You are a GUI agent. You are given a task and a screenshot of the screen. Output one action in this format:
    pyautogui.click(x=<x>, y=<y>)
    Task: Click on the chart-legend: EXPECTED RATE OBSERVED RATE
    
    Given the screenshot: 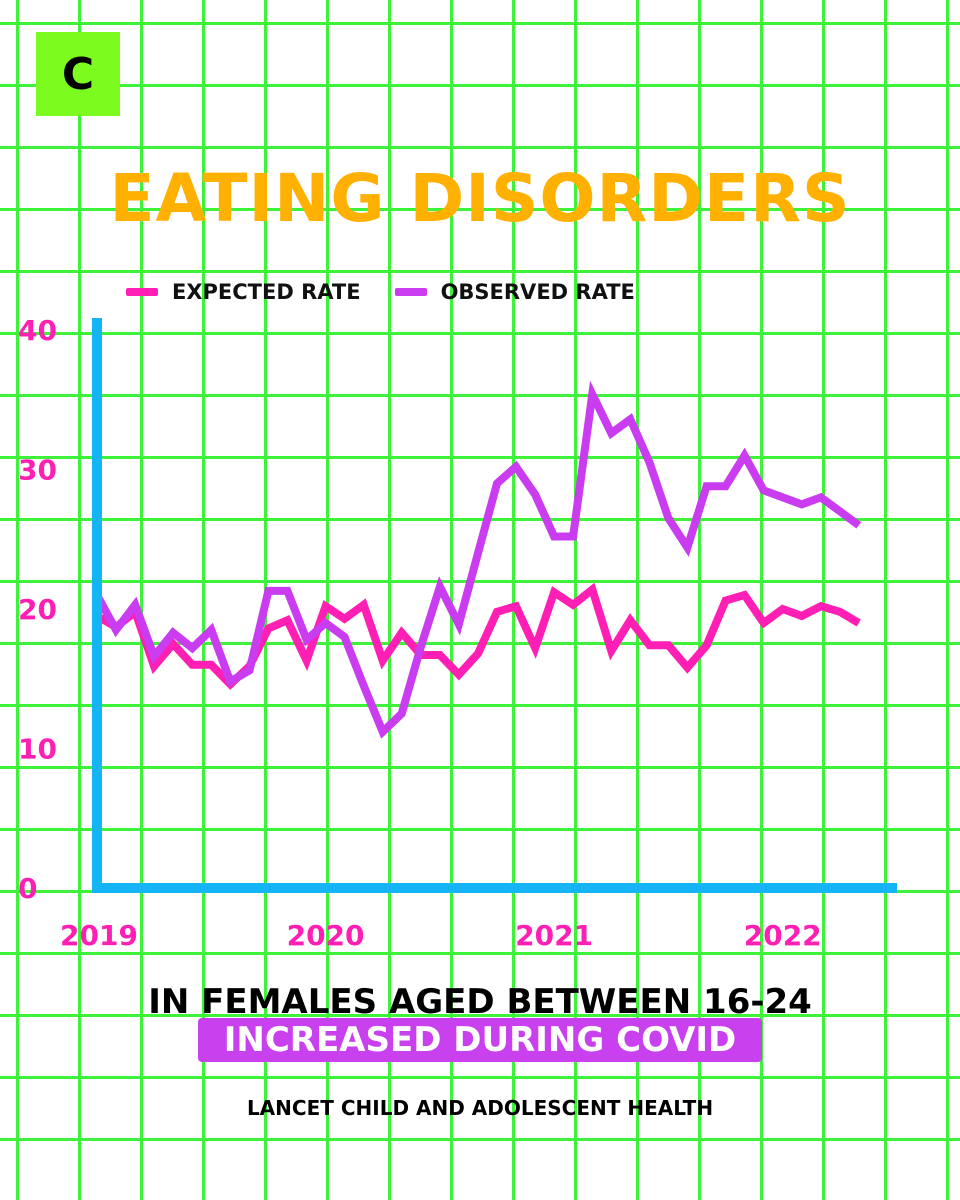 What is the action you would take?
    pyautogui.click(x=380, y=292)
    